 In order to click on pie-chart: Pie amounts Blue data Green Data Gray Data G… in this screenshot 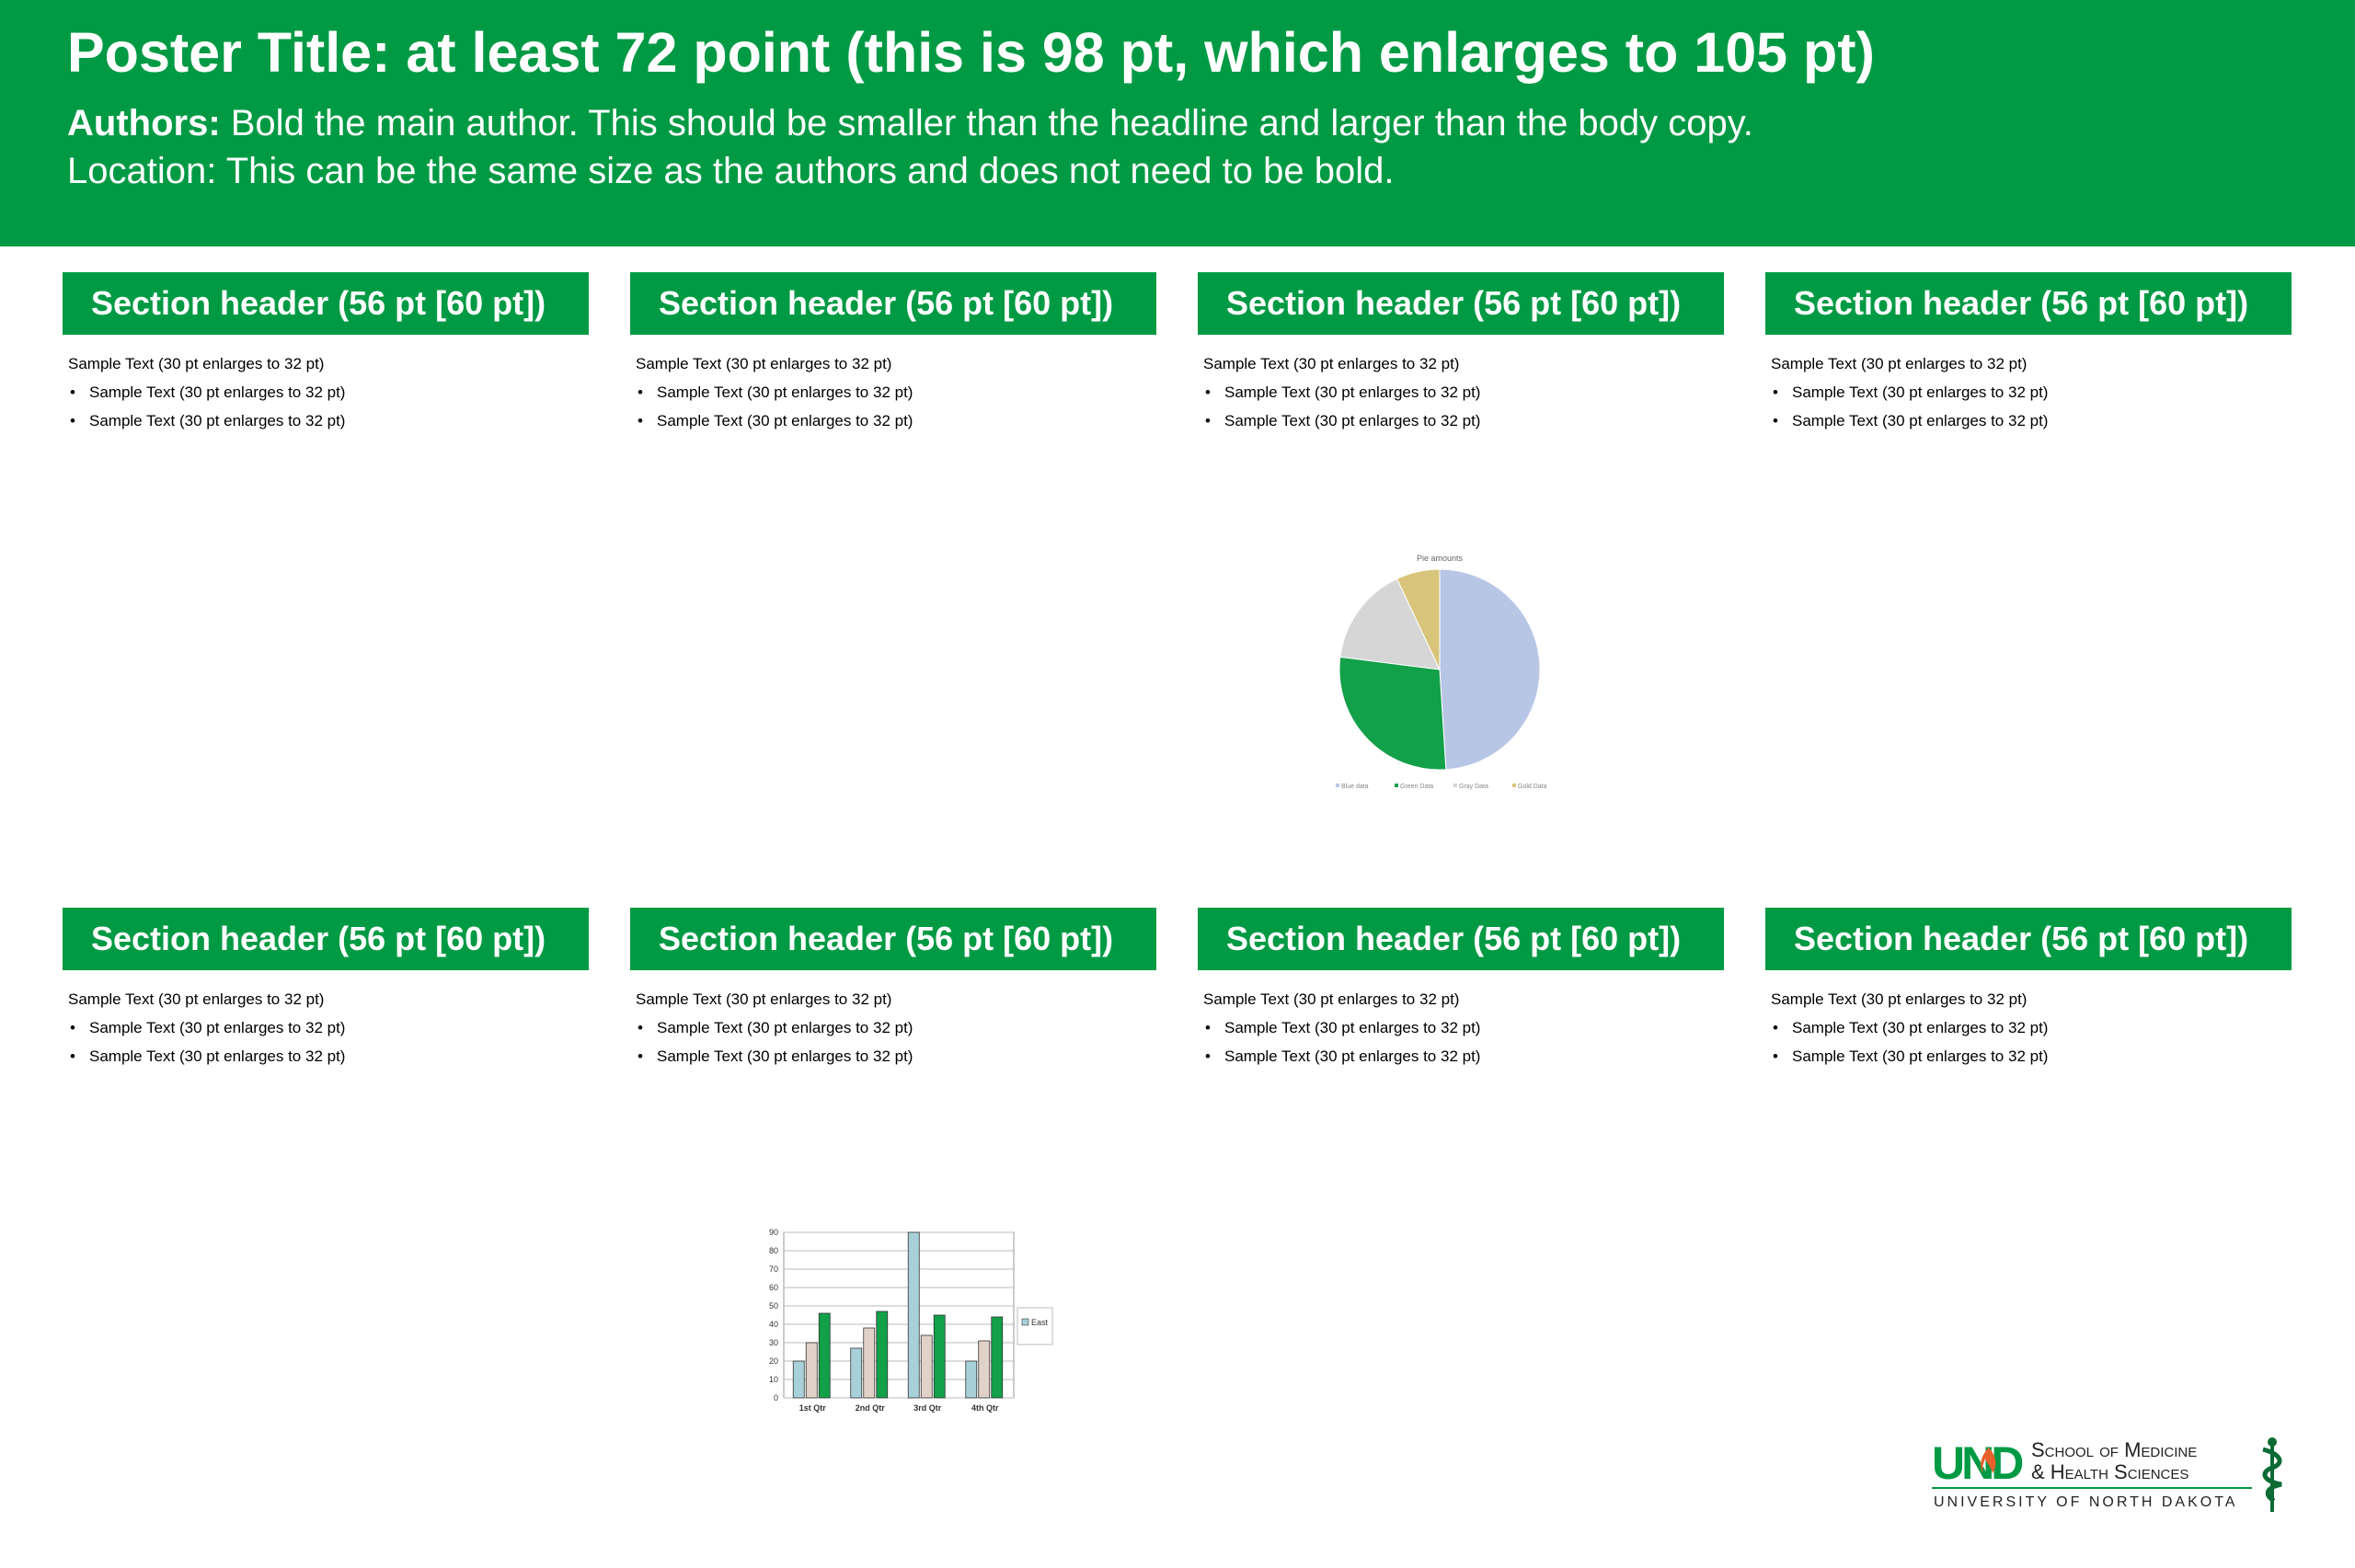, I will do `click(1444, 672)`.